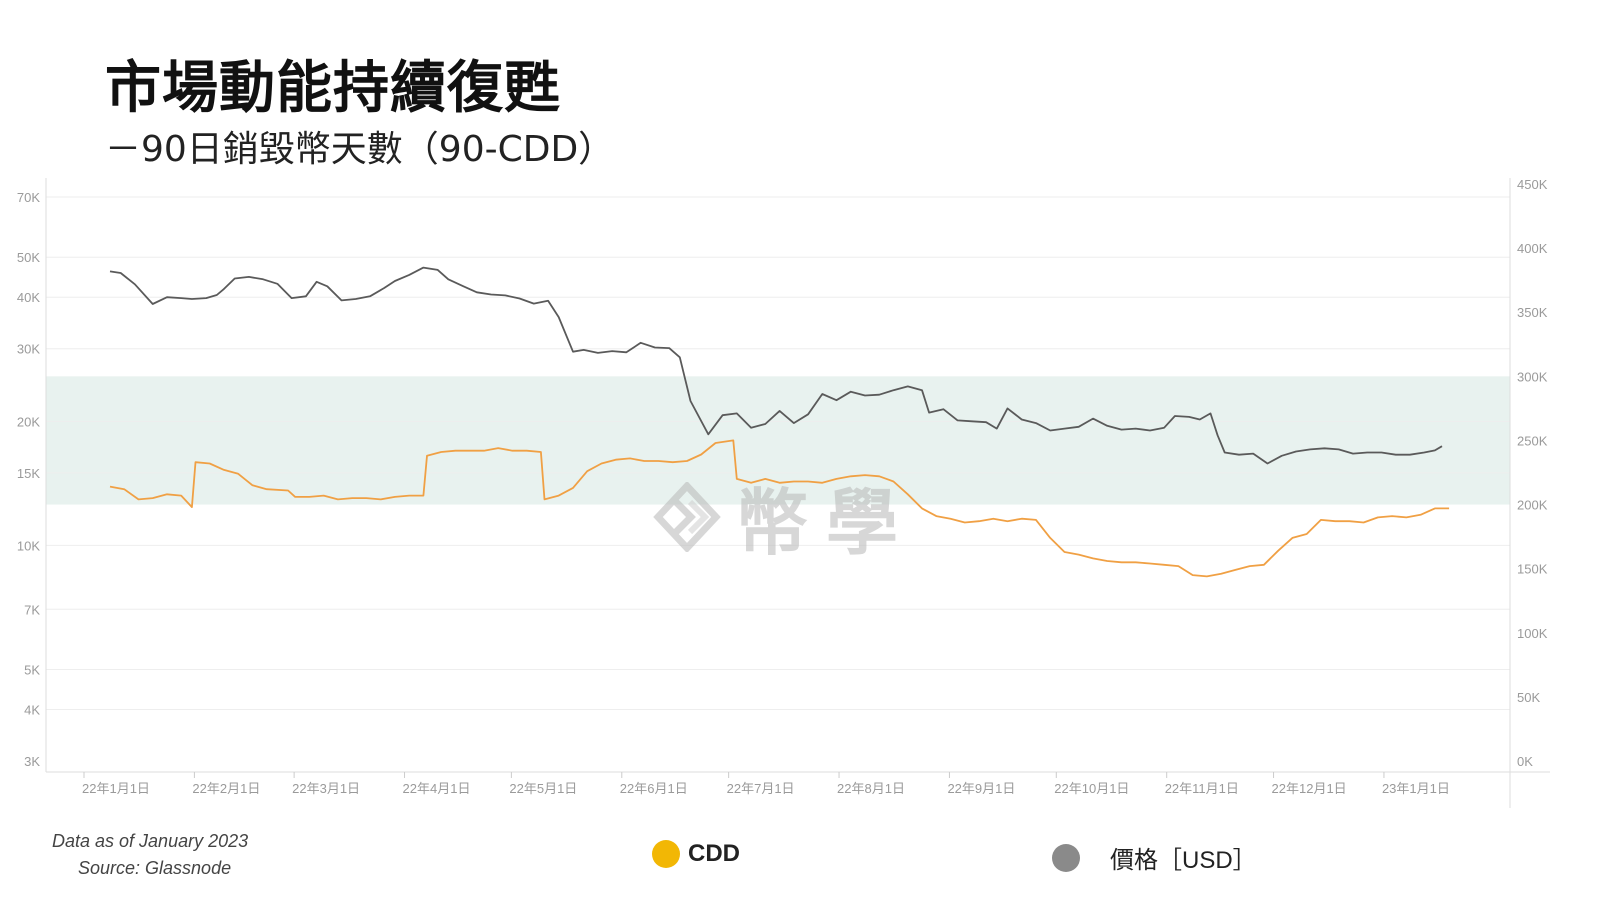 The width and height of the screenshot is (1600, 900). What do you see at coordinates (28, 197) in the screenshot?
I see `y-left-tick-label: 70K` at bounding box center [28, 197].